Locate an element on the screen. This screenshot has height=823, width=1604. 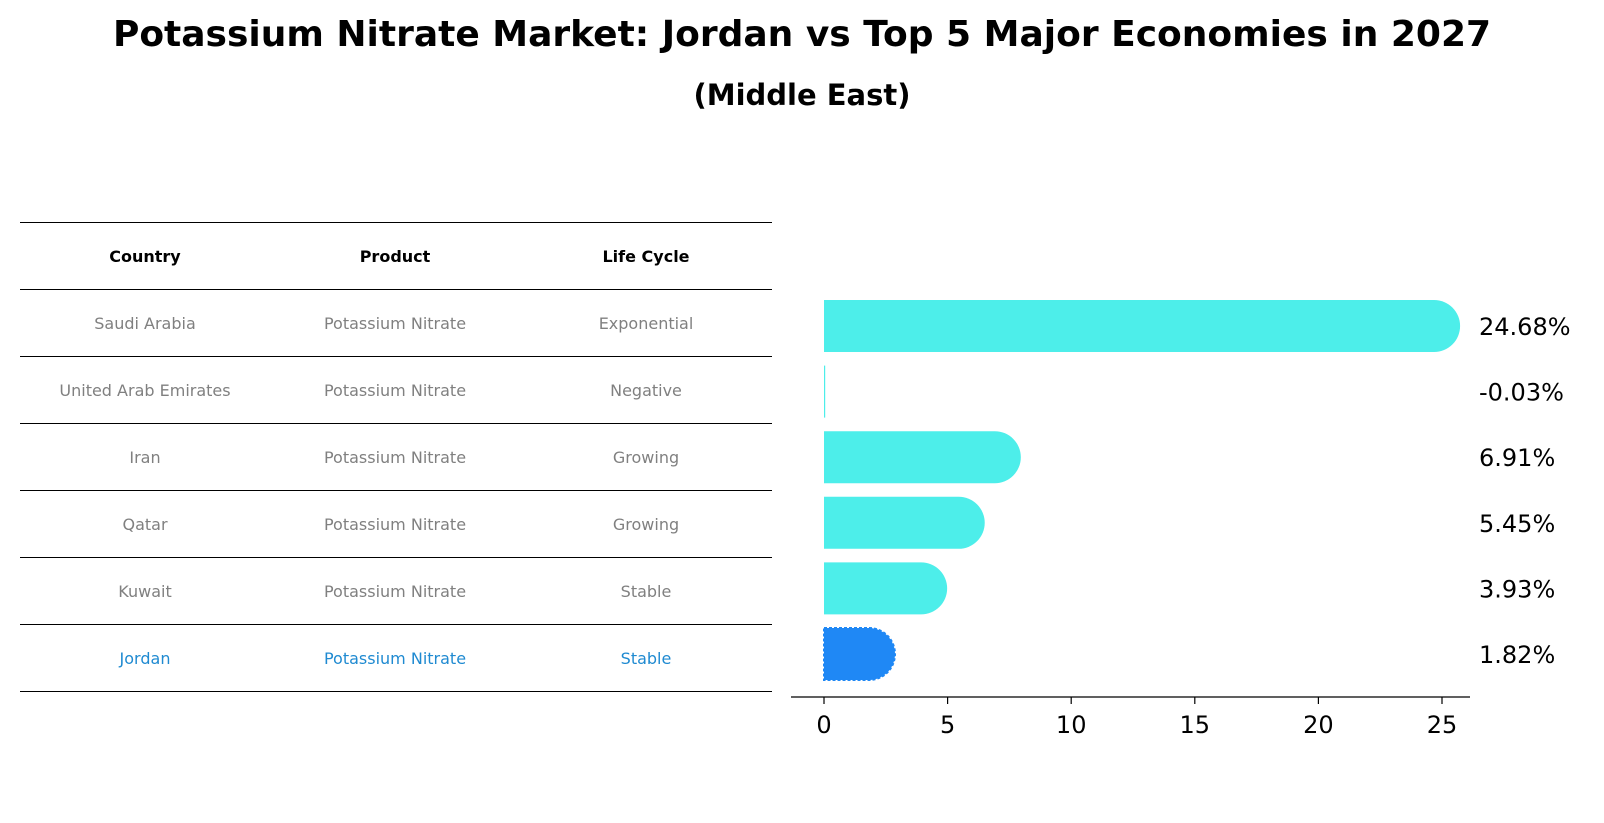
table-row: Kuwait Potassium Nitrate Stable is located at coordinates (396, 590).